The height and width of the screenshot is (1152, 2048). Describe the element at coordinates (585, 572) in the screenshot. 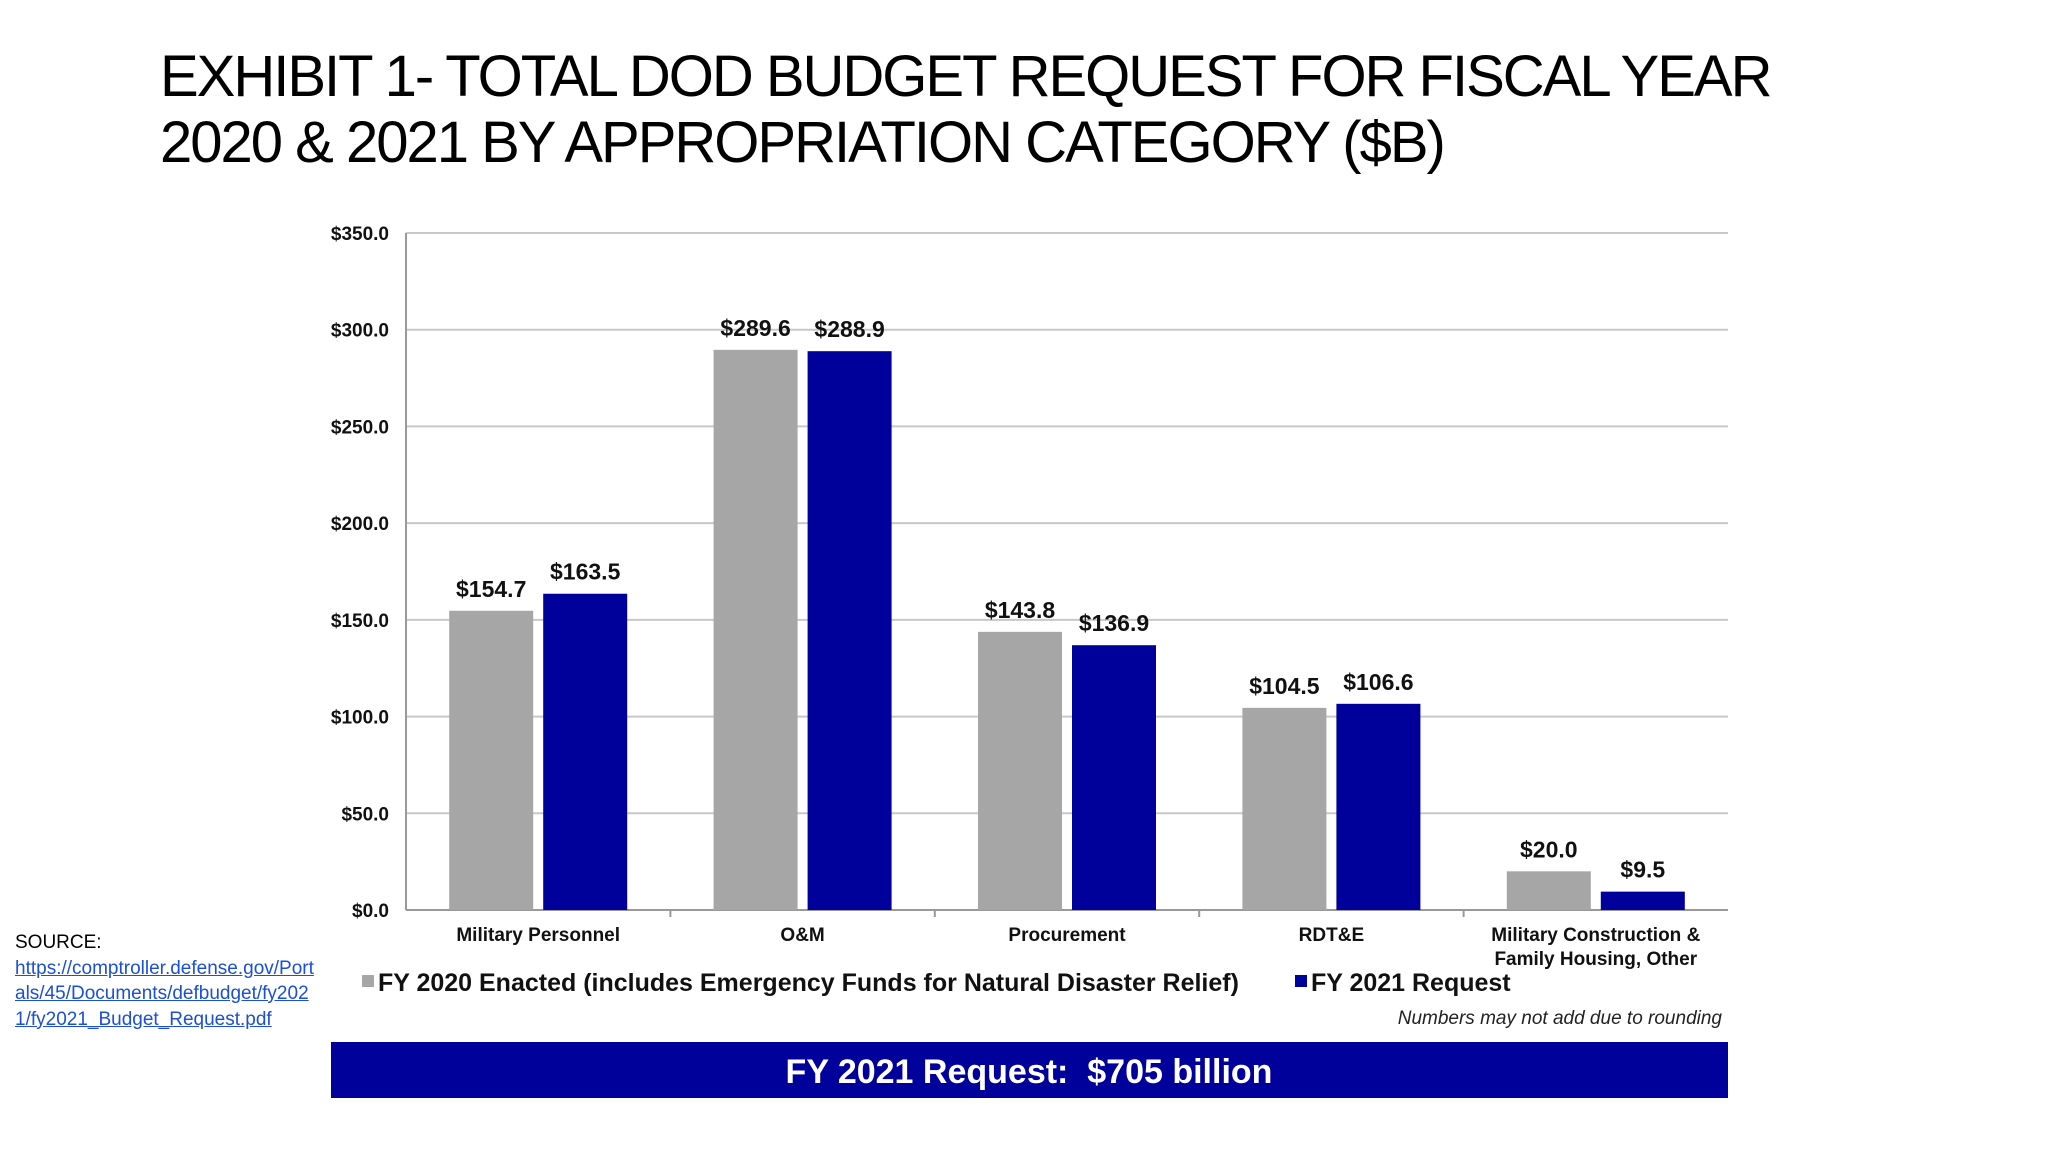

I see `data-label: $163.5` at that location.